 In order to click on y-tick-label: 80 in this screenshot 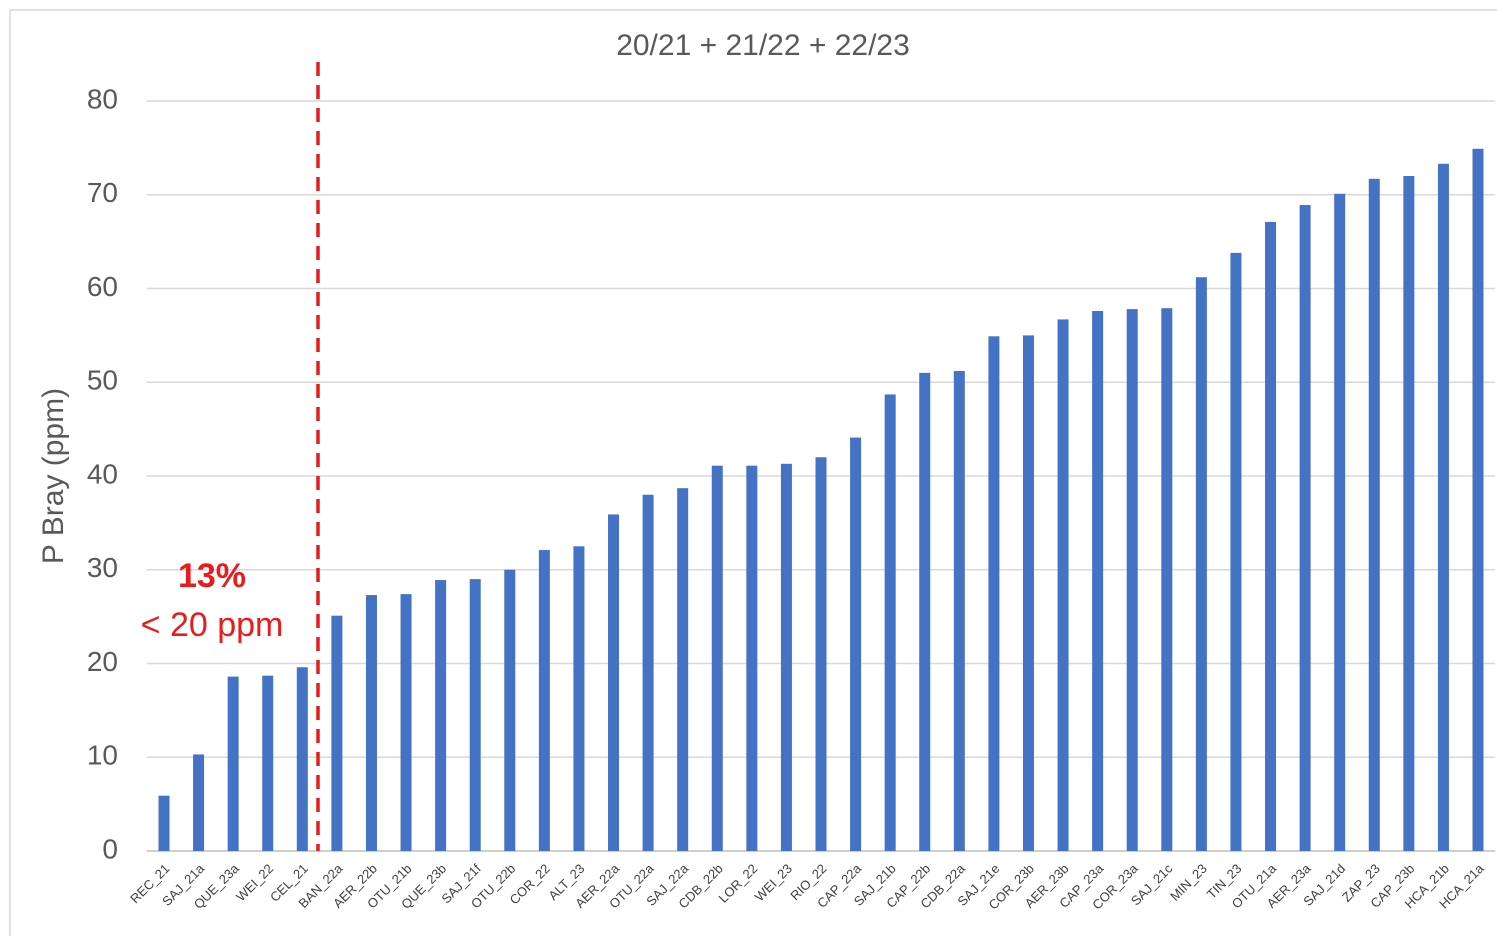, I will do `click(102, 98)`.